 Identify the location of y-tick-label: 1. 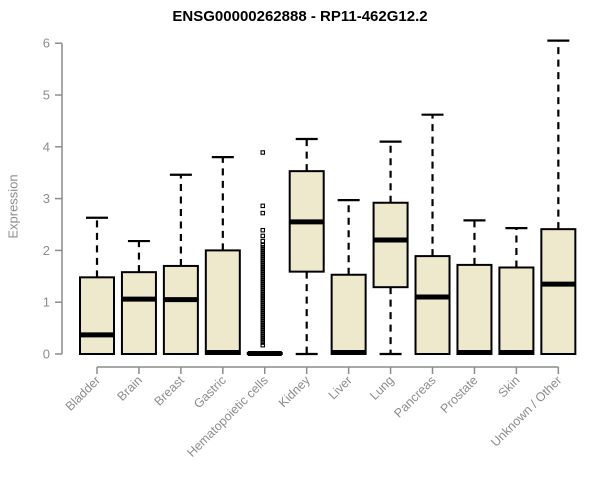
(46, 302).